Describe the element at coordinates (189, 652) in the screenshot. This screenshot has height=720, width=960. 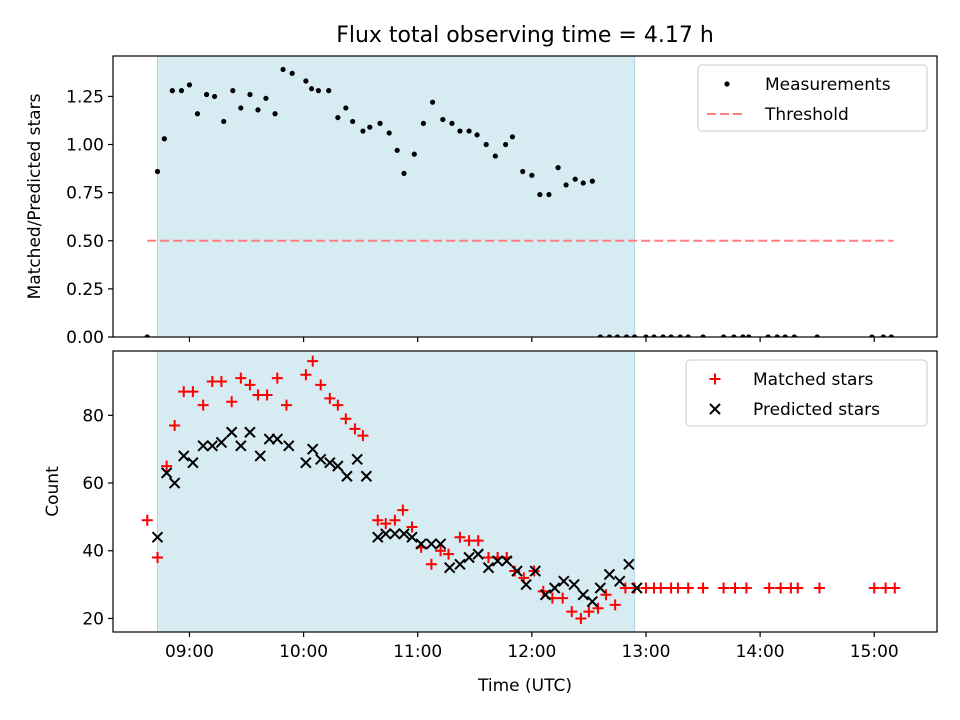
I see `x-tick-label: 09:00` at that location.